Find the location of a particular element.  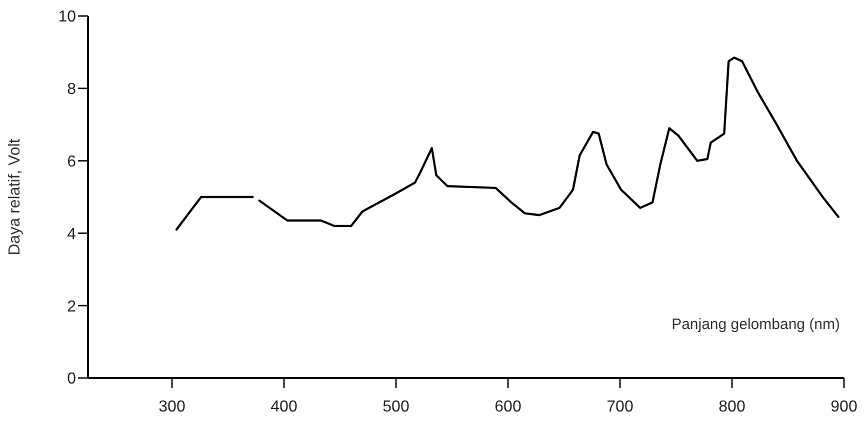

x-tick-label: 500 is located at coordinates (396, 407).